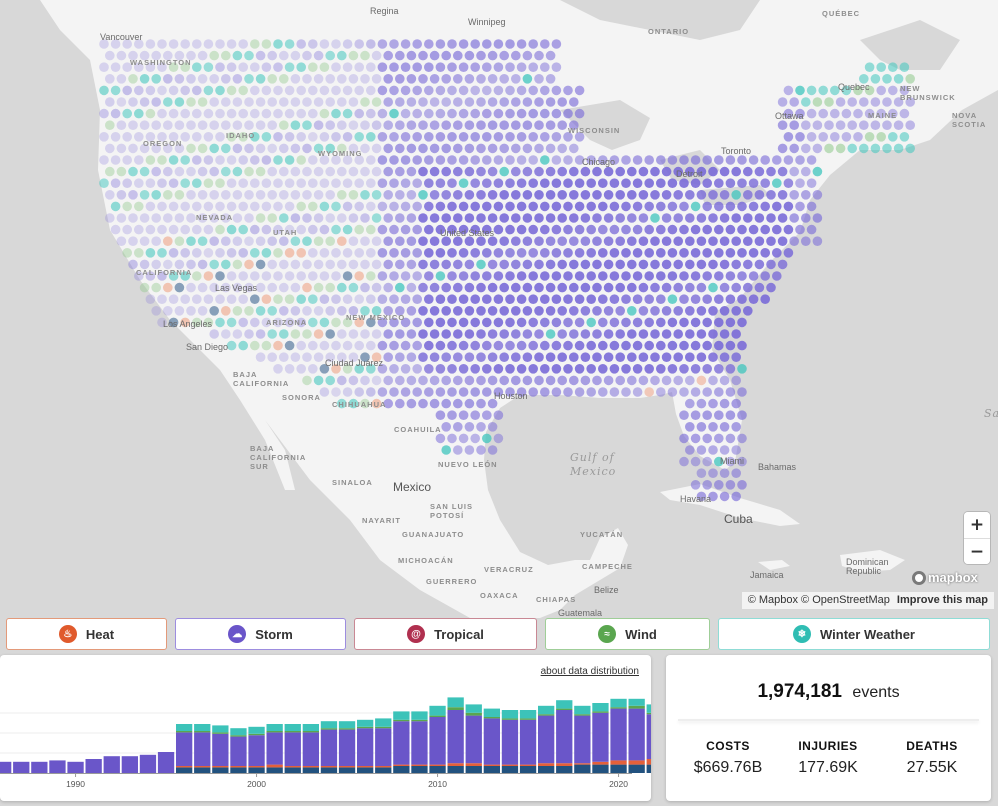 This screenshot has width=998, height=806. Describe the element at coordinates (854, 634) in the screenshot. I see `filter-winter-weather-button: ❄ Winter Weather` at that location.